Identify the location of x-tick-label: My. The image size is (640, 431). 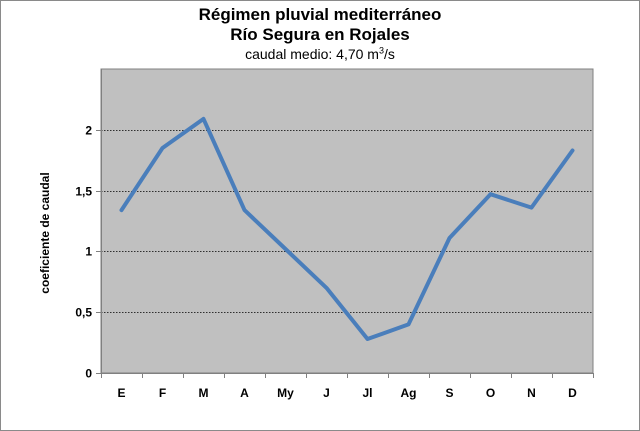
(285, 393).